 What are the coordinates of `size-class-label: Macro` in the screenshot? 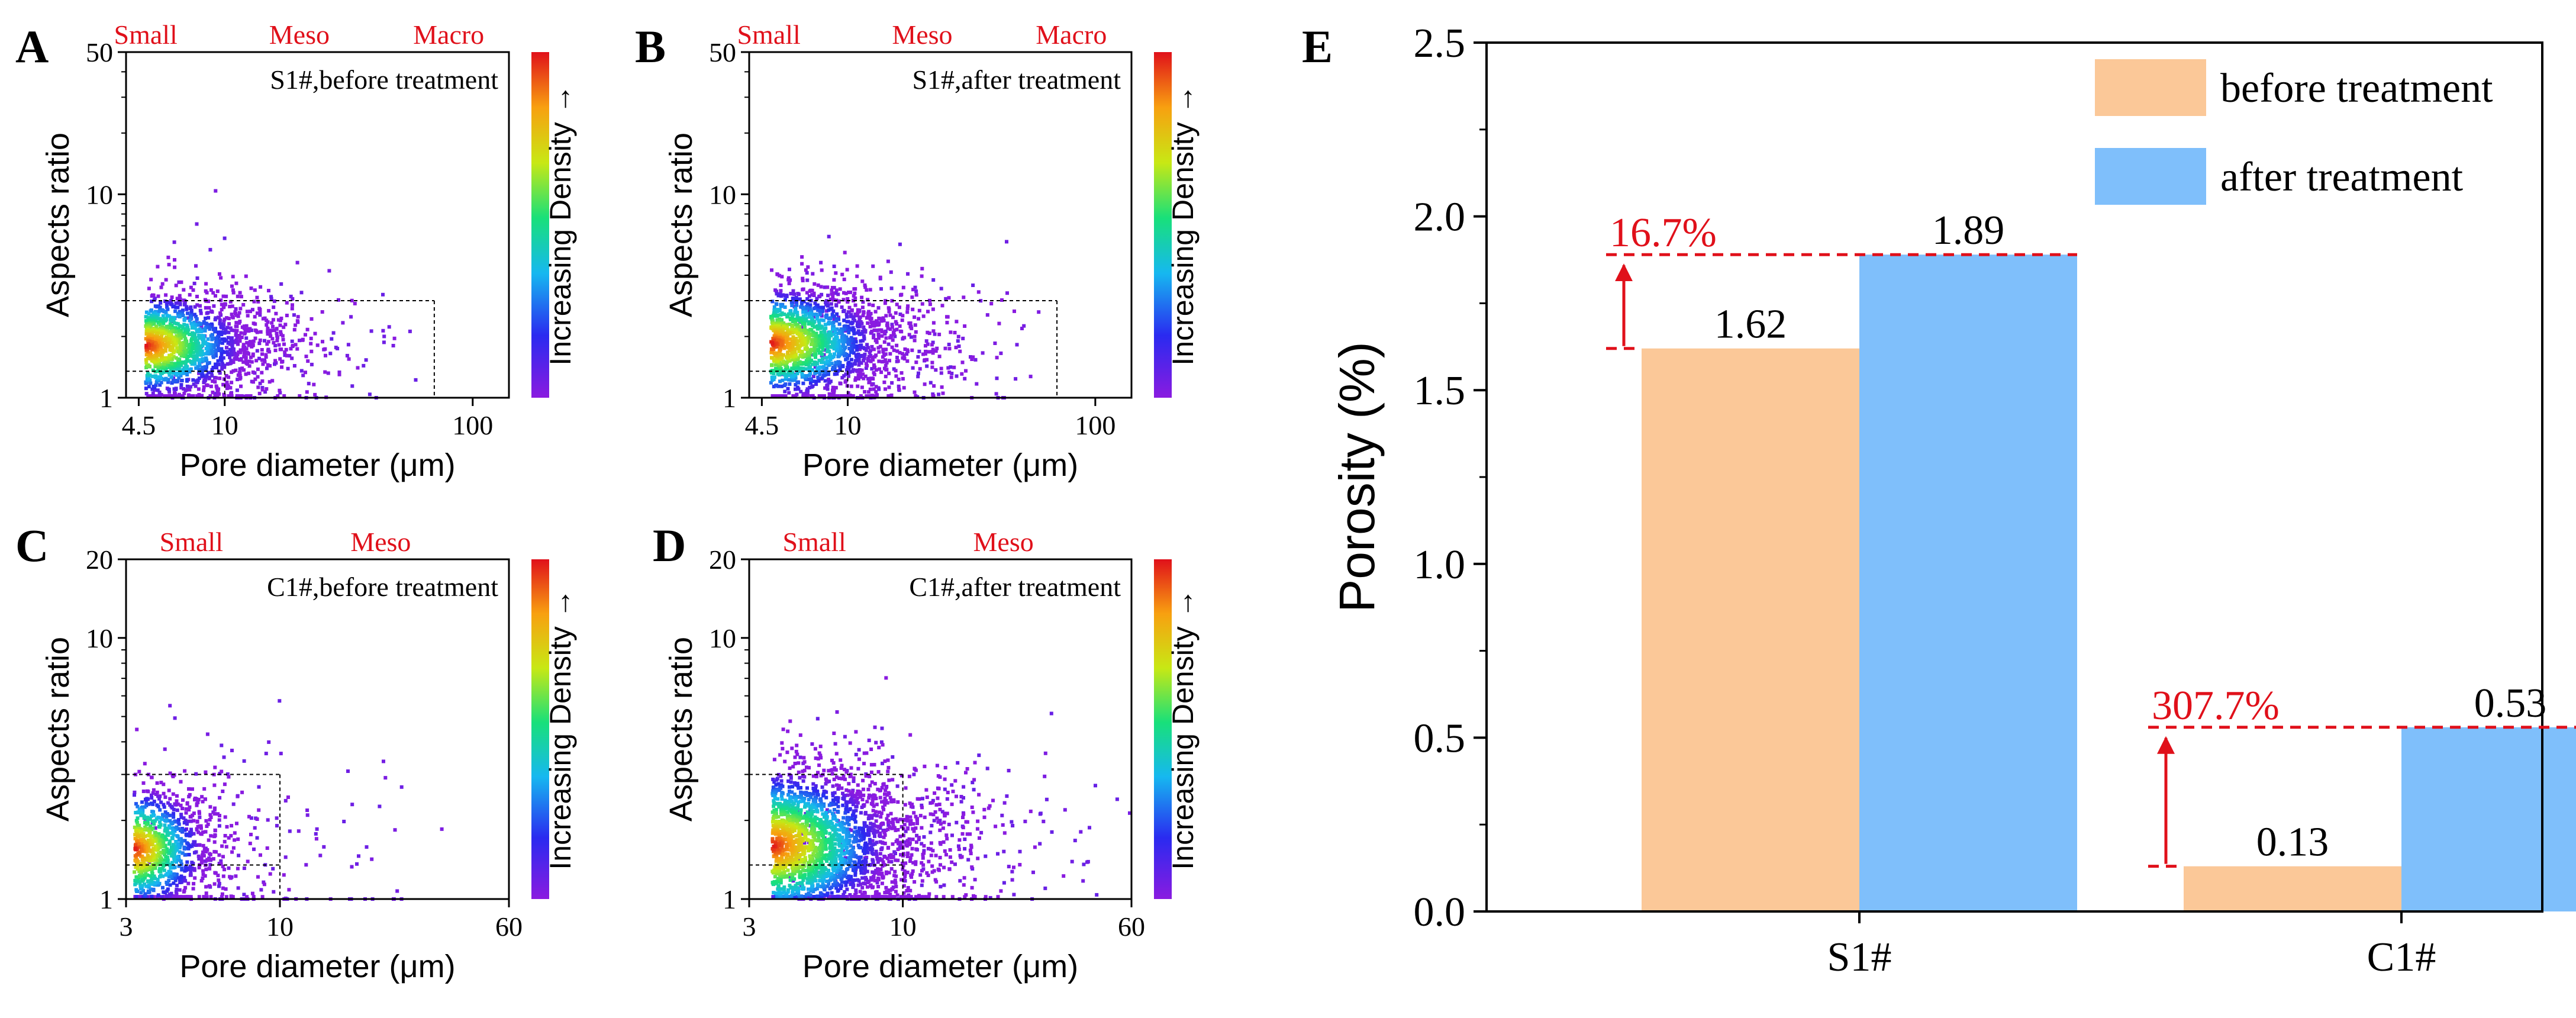 It's located at (1071, 35).